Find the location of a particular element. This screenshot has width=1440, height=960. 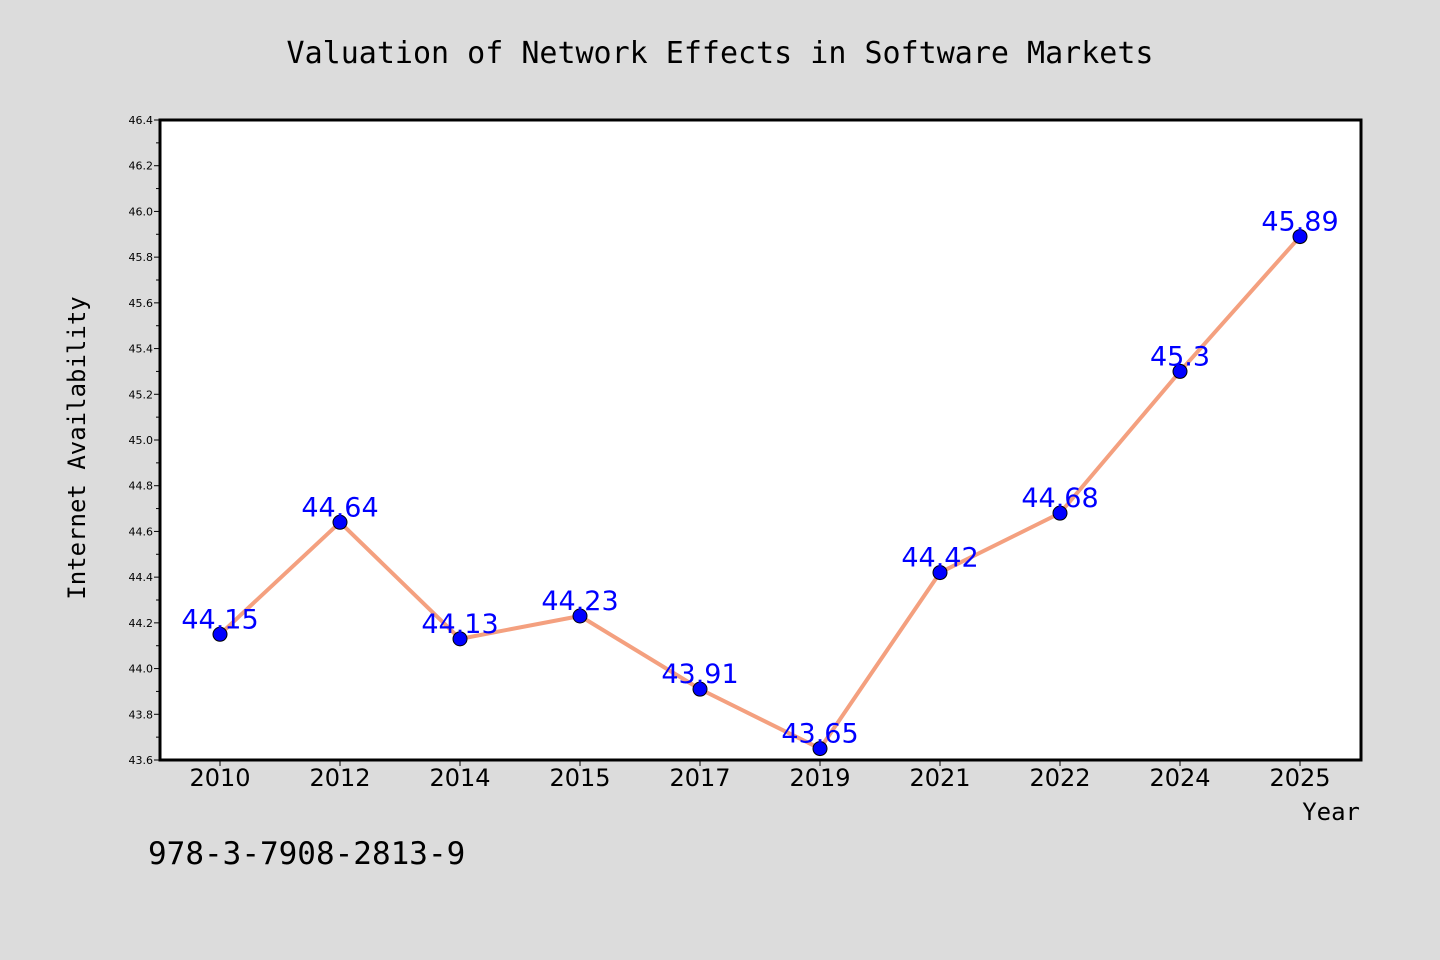

y-tick-label: 44.2 is located at coordinates (141, 623).